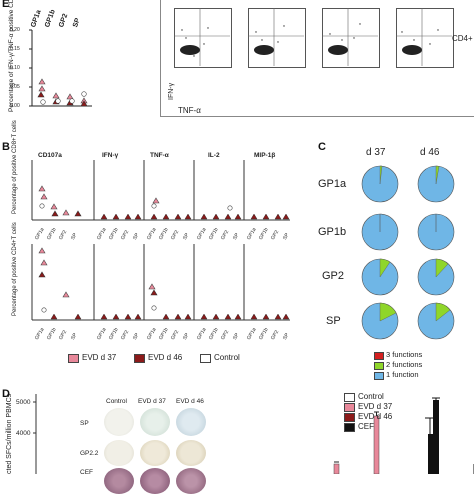 The height and width of the screenshot is (494, 474). What do you see at coordinates (50, 18) in the screenshot?
I see `panel-a-cat-1: GP1b` at bounding box center [50, 18].